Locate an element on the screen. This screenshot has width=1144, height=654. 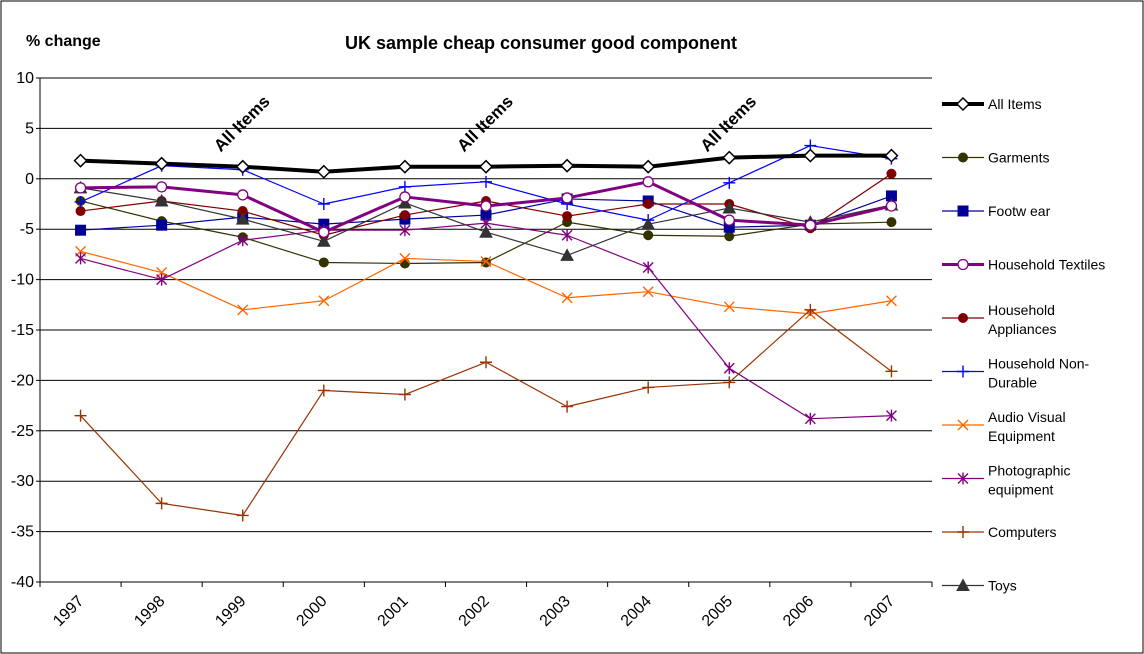
legend-entry: Garments is located at coordinates (995, 158).